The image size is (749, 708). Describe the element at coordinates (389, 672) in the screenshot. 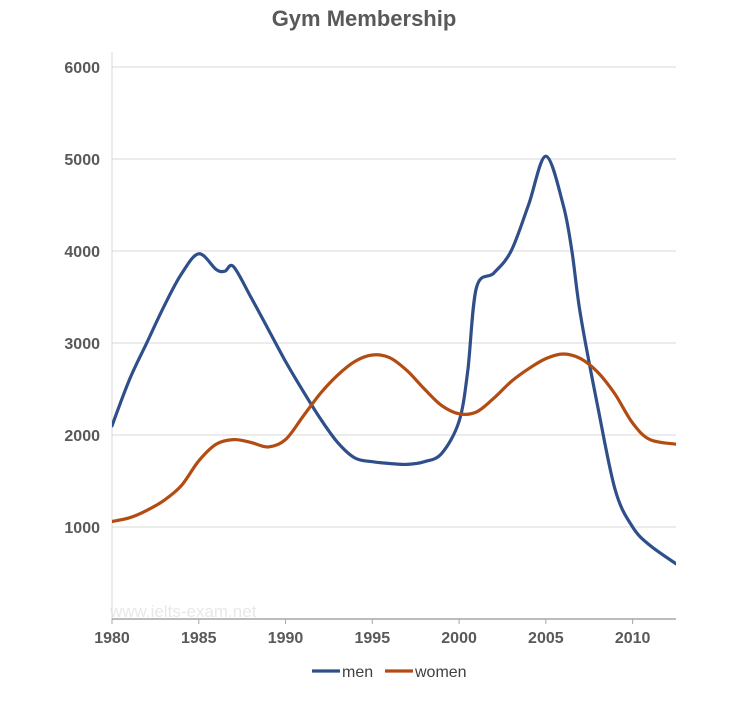

I see `legend: men women` at that location.